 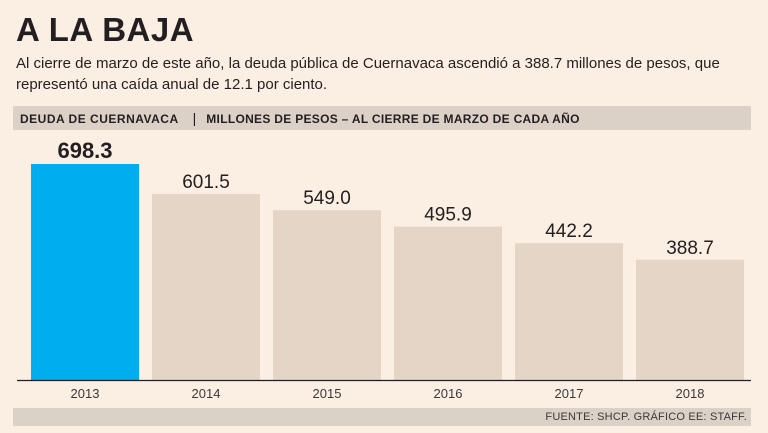 I want to click on value-label-2017: 442.2, so click(x=569, y=231).